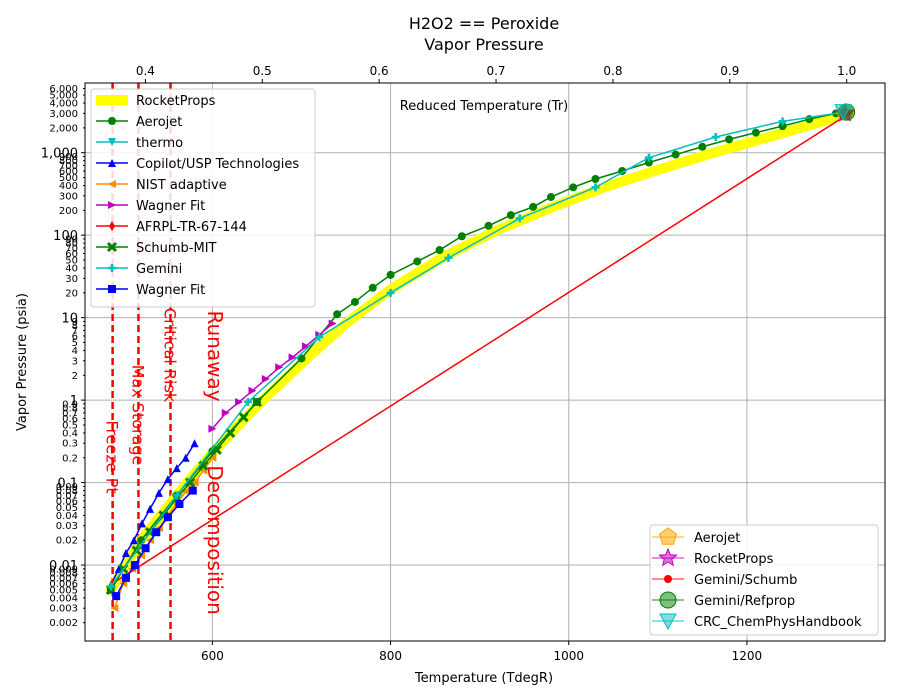 This screenshot has width=900, height=700. What do you see at coordinates (71, 248) in the screenshot?
I see `y-minor-tick-label: 70` at bounding box center [71, 248].